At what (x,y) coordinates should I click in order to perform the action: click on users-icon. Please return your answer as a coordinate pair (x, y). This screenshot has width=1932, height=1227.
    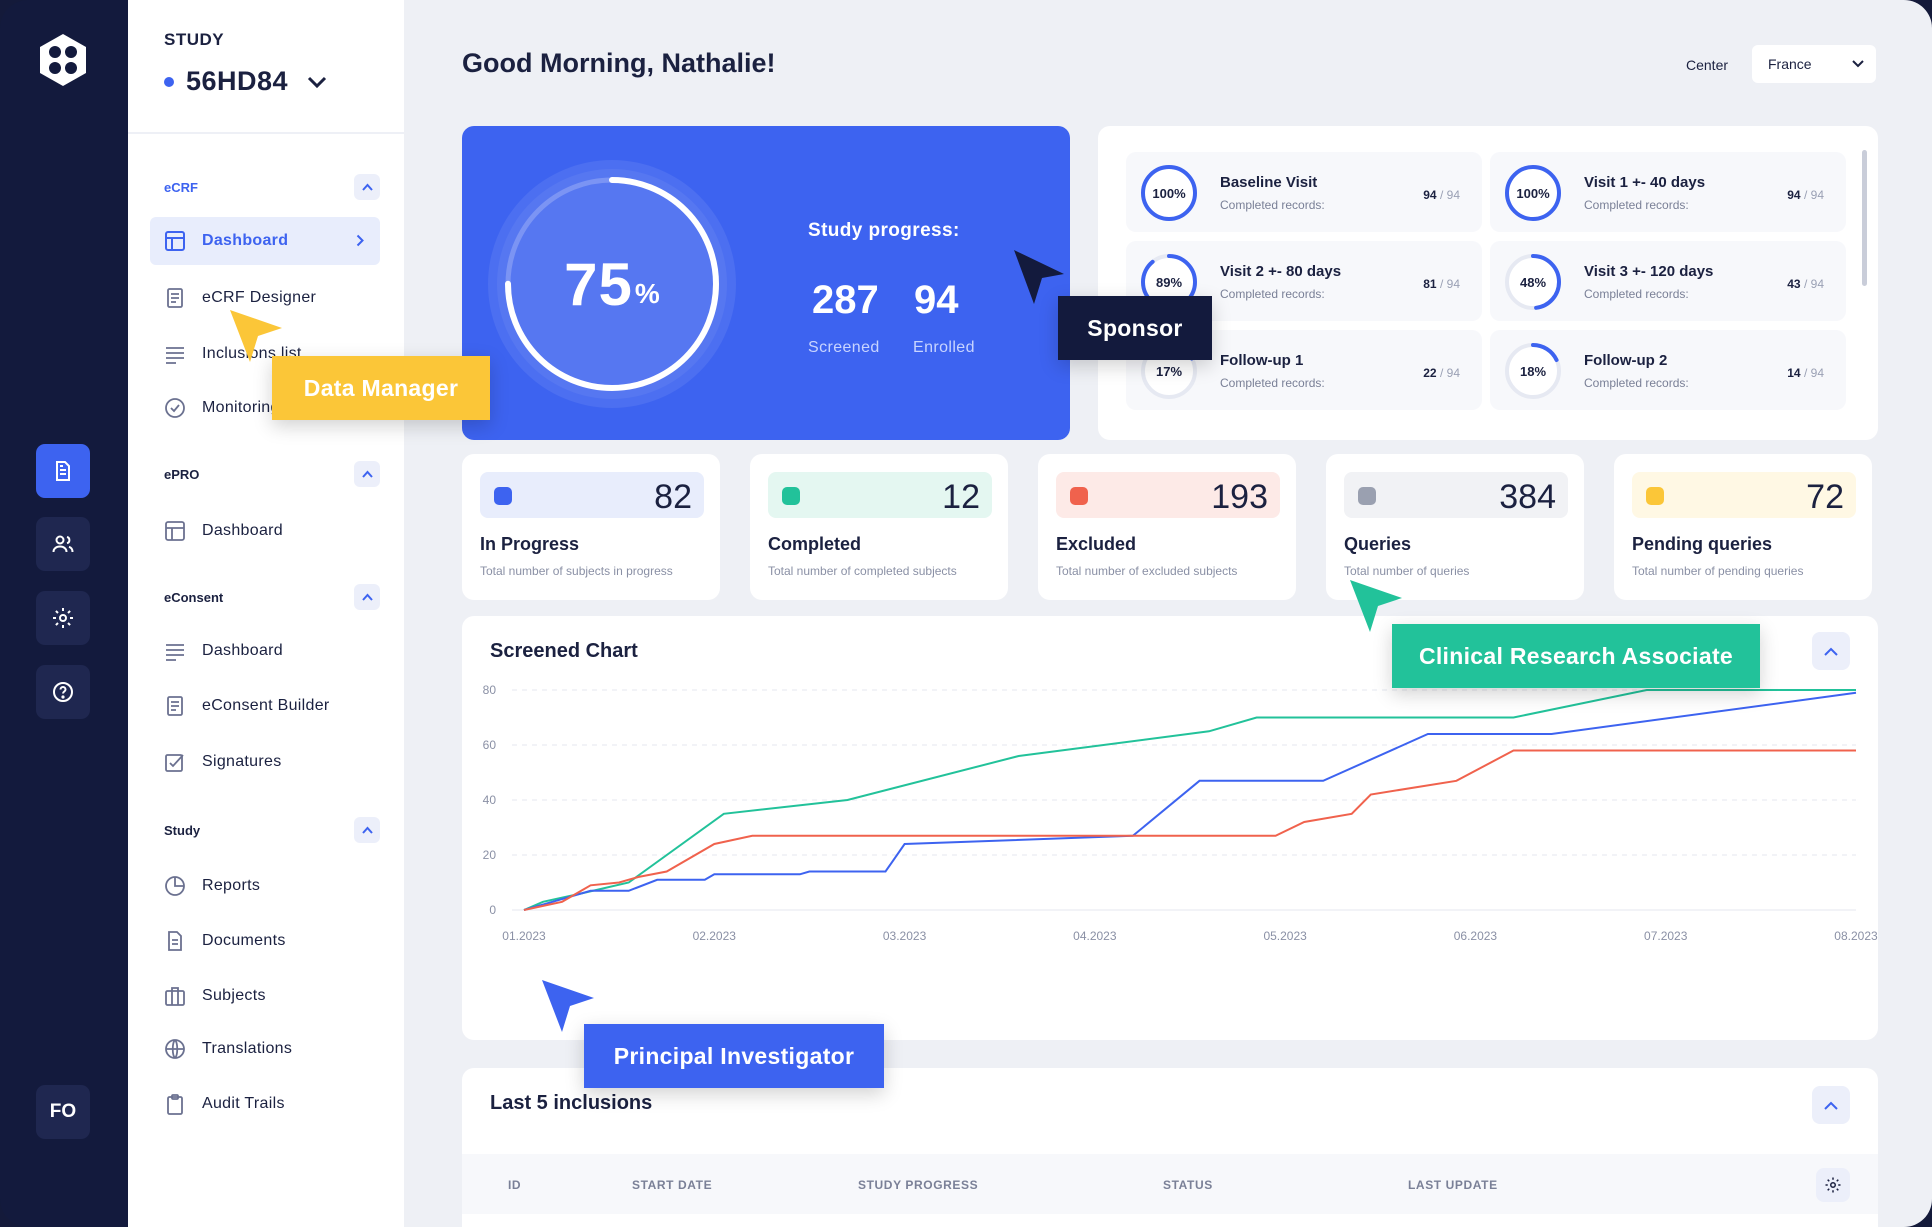
    Looking at the image, I should click on (63, 544).